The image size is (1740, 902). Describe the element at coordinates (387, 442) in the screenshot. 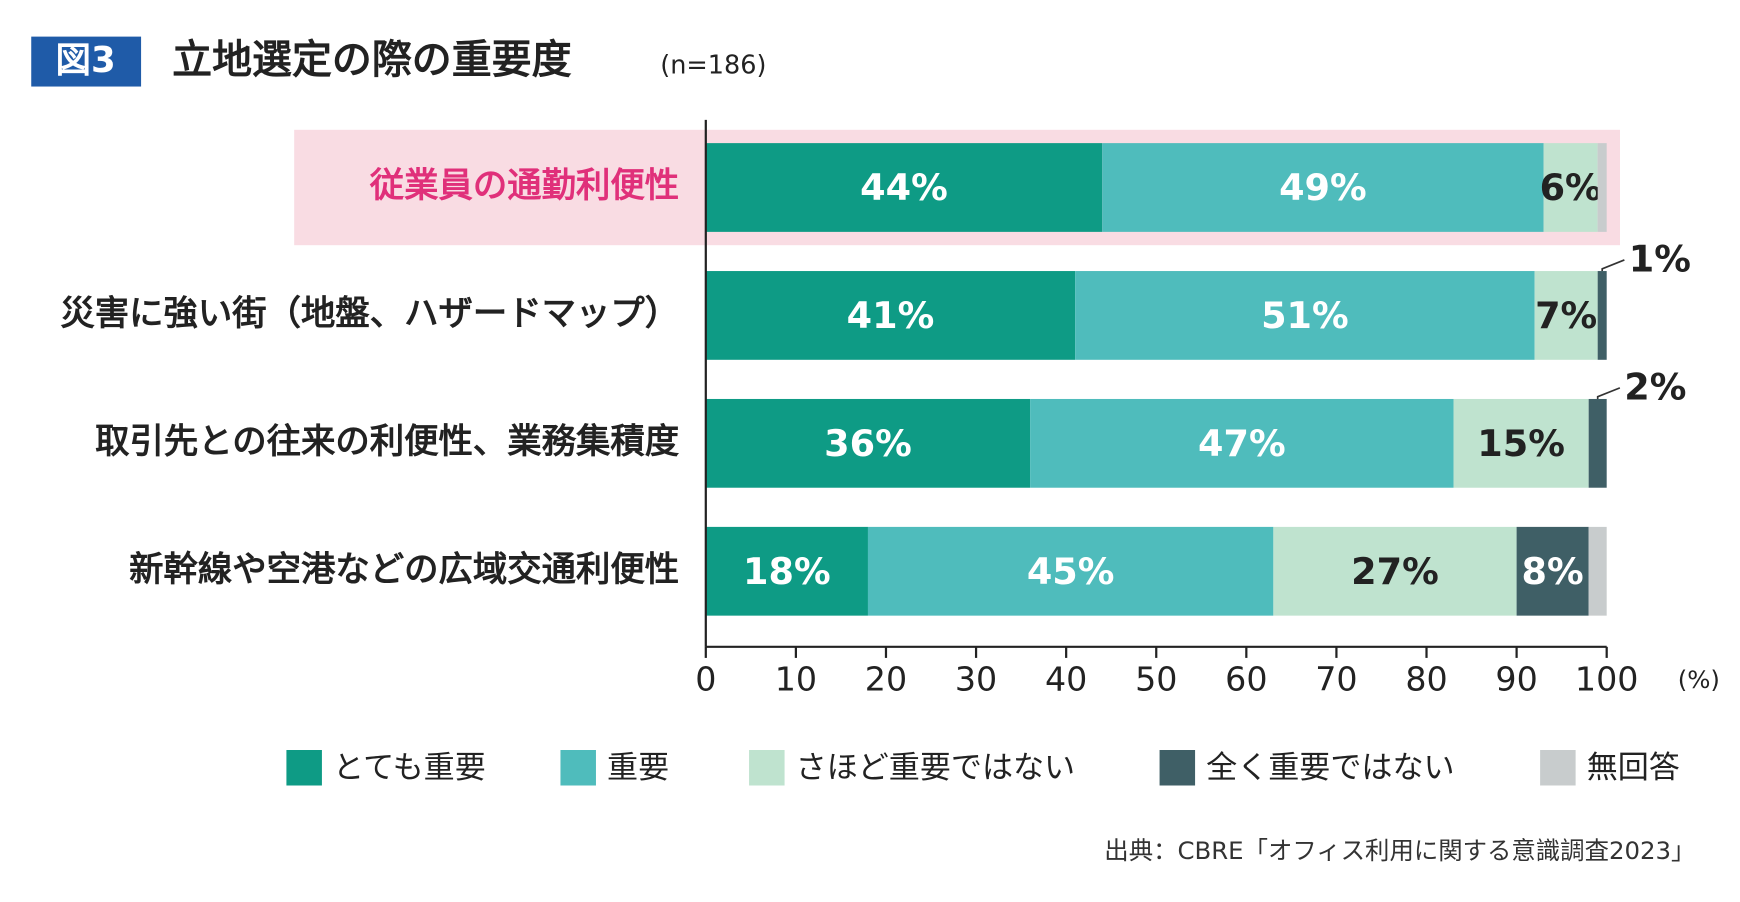

I see `category-label: 取引先との往来の利便性、業務集積度` at that location.